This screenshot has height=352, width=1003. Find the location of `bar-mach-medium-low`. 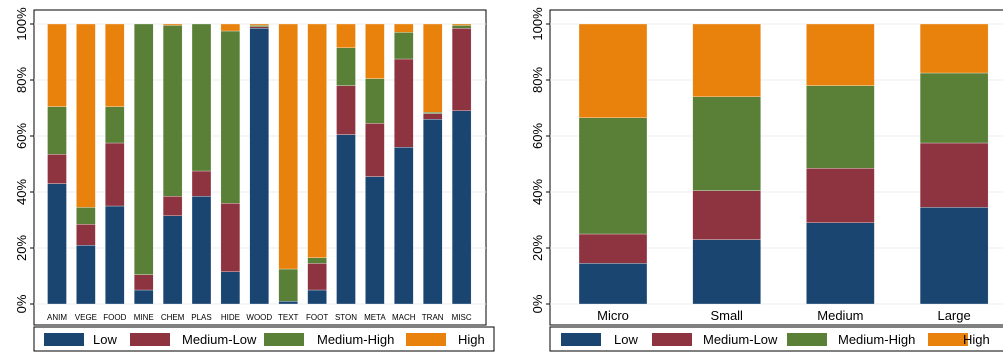

bar-mach-medium-low is located at coordinates (404, 103).